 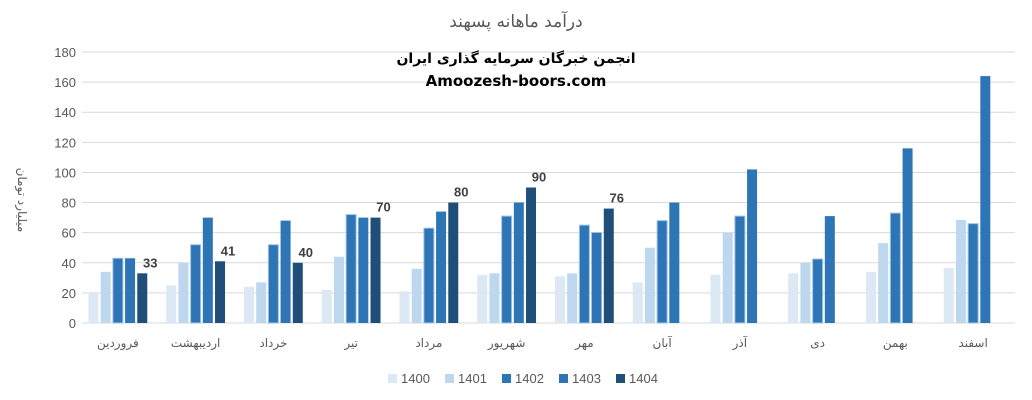 I want to click on x-tick-label: خرداد, so click(x=273, y=343).